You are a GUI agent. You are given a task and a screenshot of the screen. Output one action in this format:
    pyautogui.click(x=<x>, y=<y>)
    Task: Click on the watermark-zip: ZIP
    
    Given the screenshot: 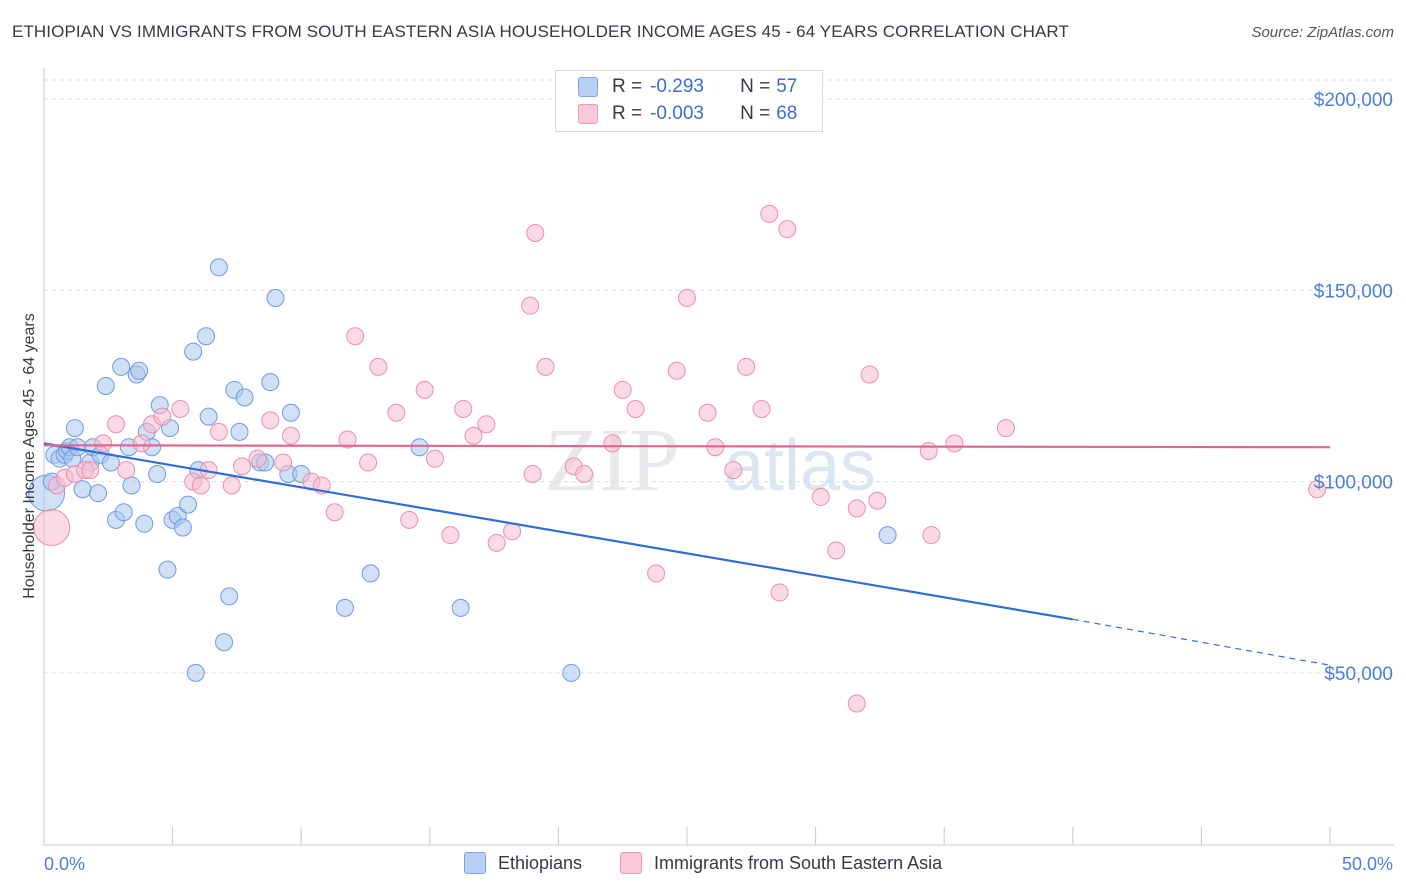 What is the action you would take?
    pyautogui.click(x=612, y=460)
    